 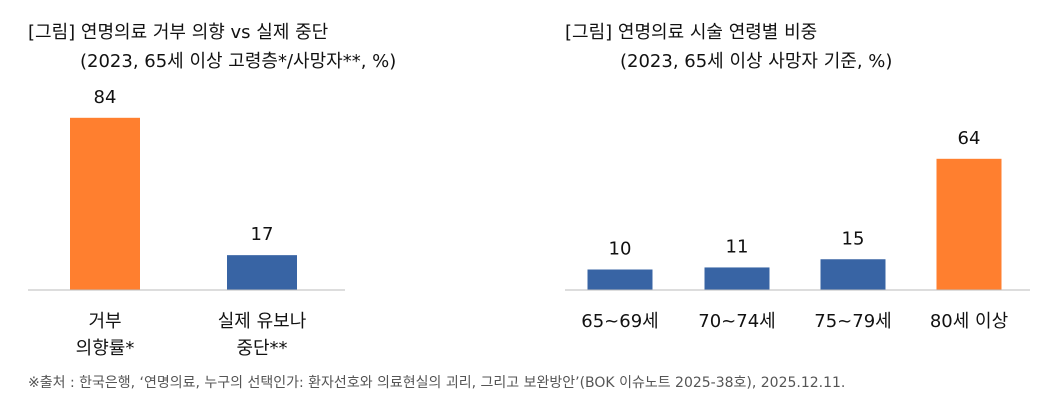 I want to click on data-label: 64, so click(x=969, y=138).